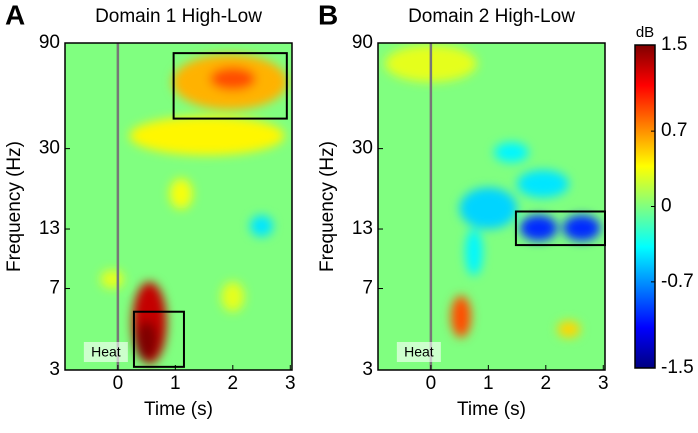 The height and width of the screenshot is (433, 698). I want to click on colorbar-label: dB, so click(645, 32).